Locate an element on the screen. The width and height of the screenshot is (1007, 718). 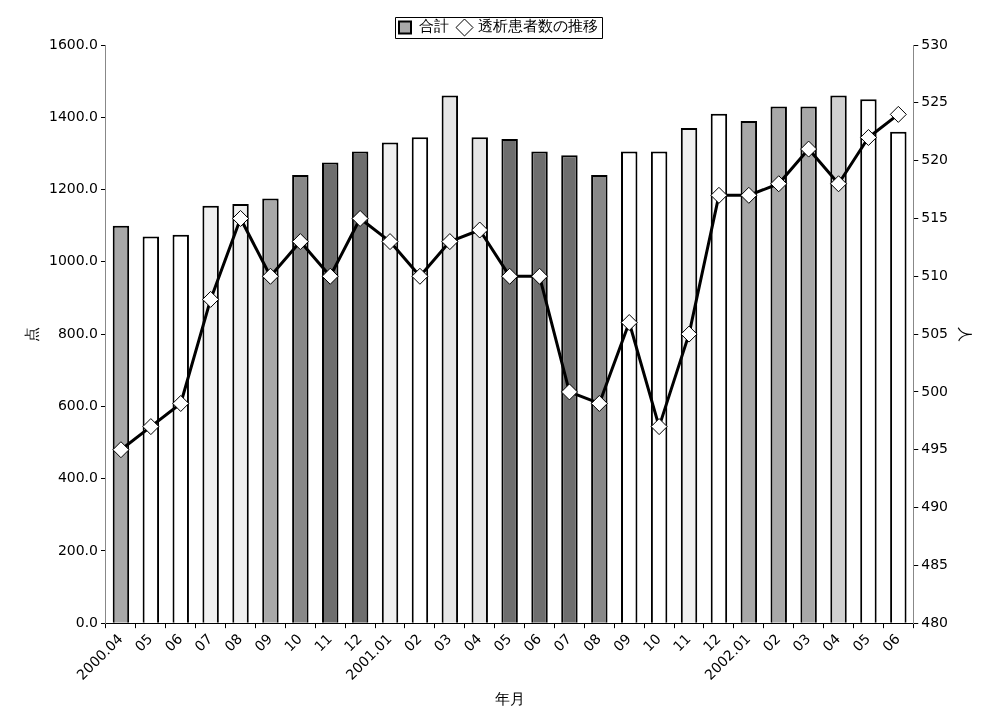
legend-label: 透析患者数の推移 is located at coordinates (538, 26).